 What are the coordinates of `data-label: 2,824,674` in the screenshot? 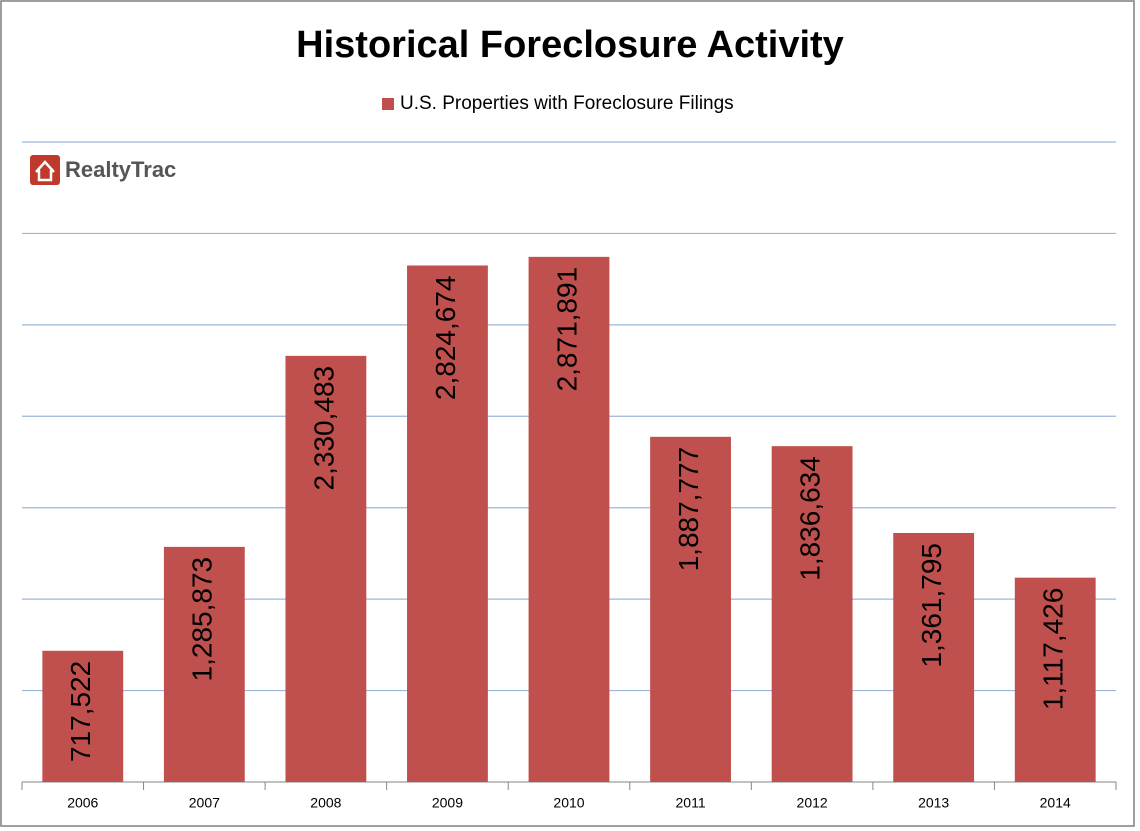 It's located at (445, 337).